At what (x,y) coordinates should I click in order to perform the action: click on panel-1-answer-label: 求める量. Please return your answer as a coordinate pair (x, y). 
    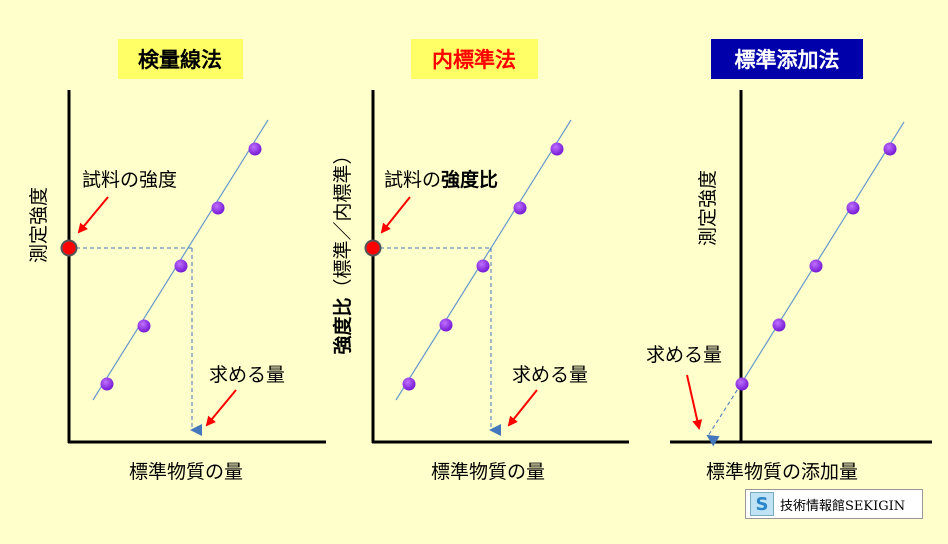
    Looking at the image, I should click on (247, 375).